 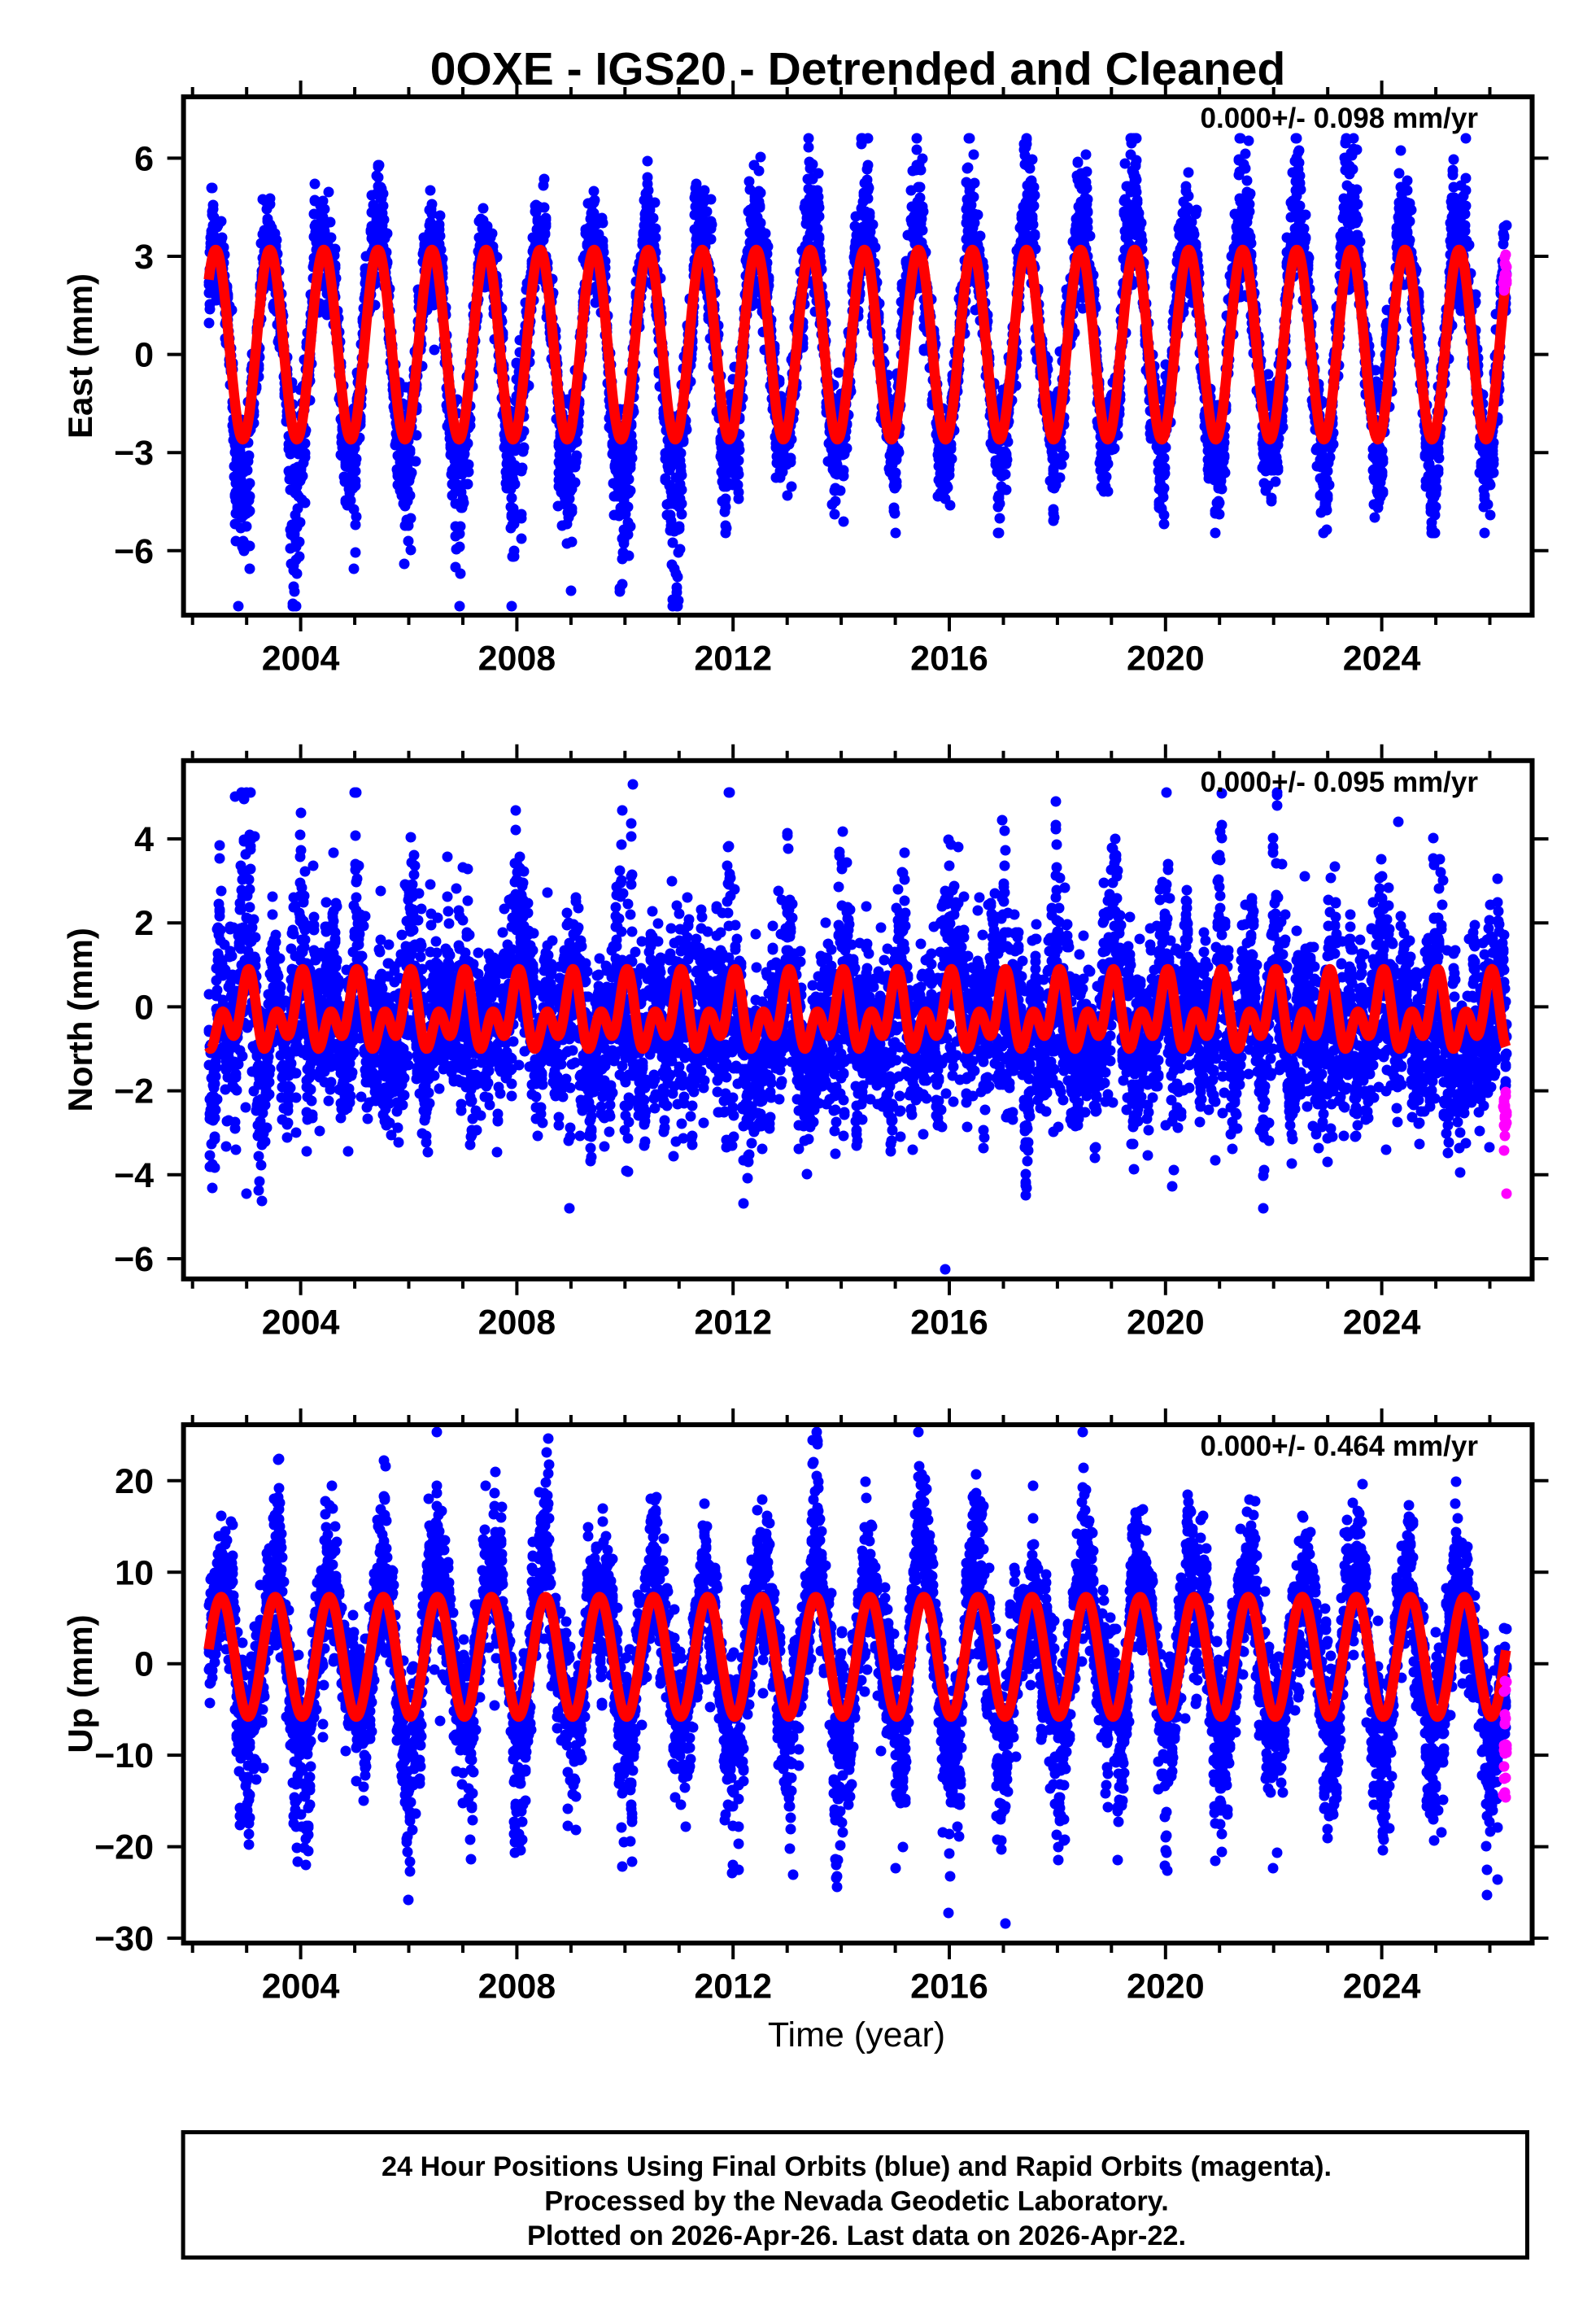 I want to click on svg-text: −4, so click(x=134, y=1175).